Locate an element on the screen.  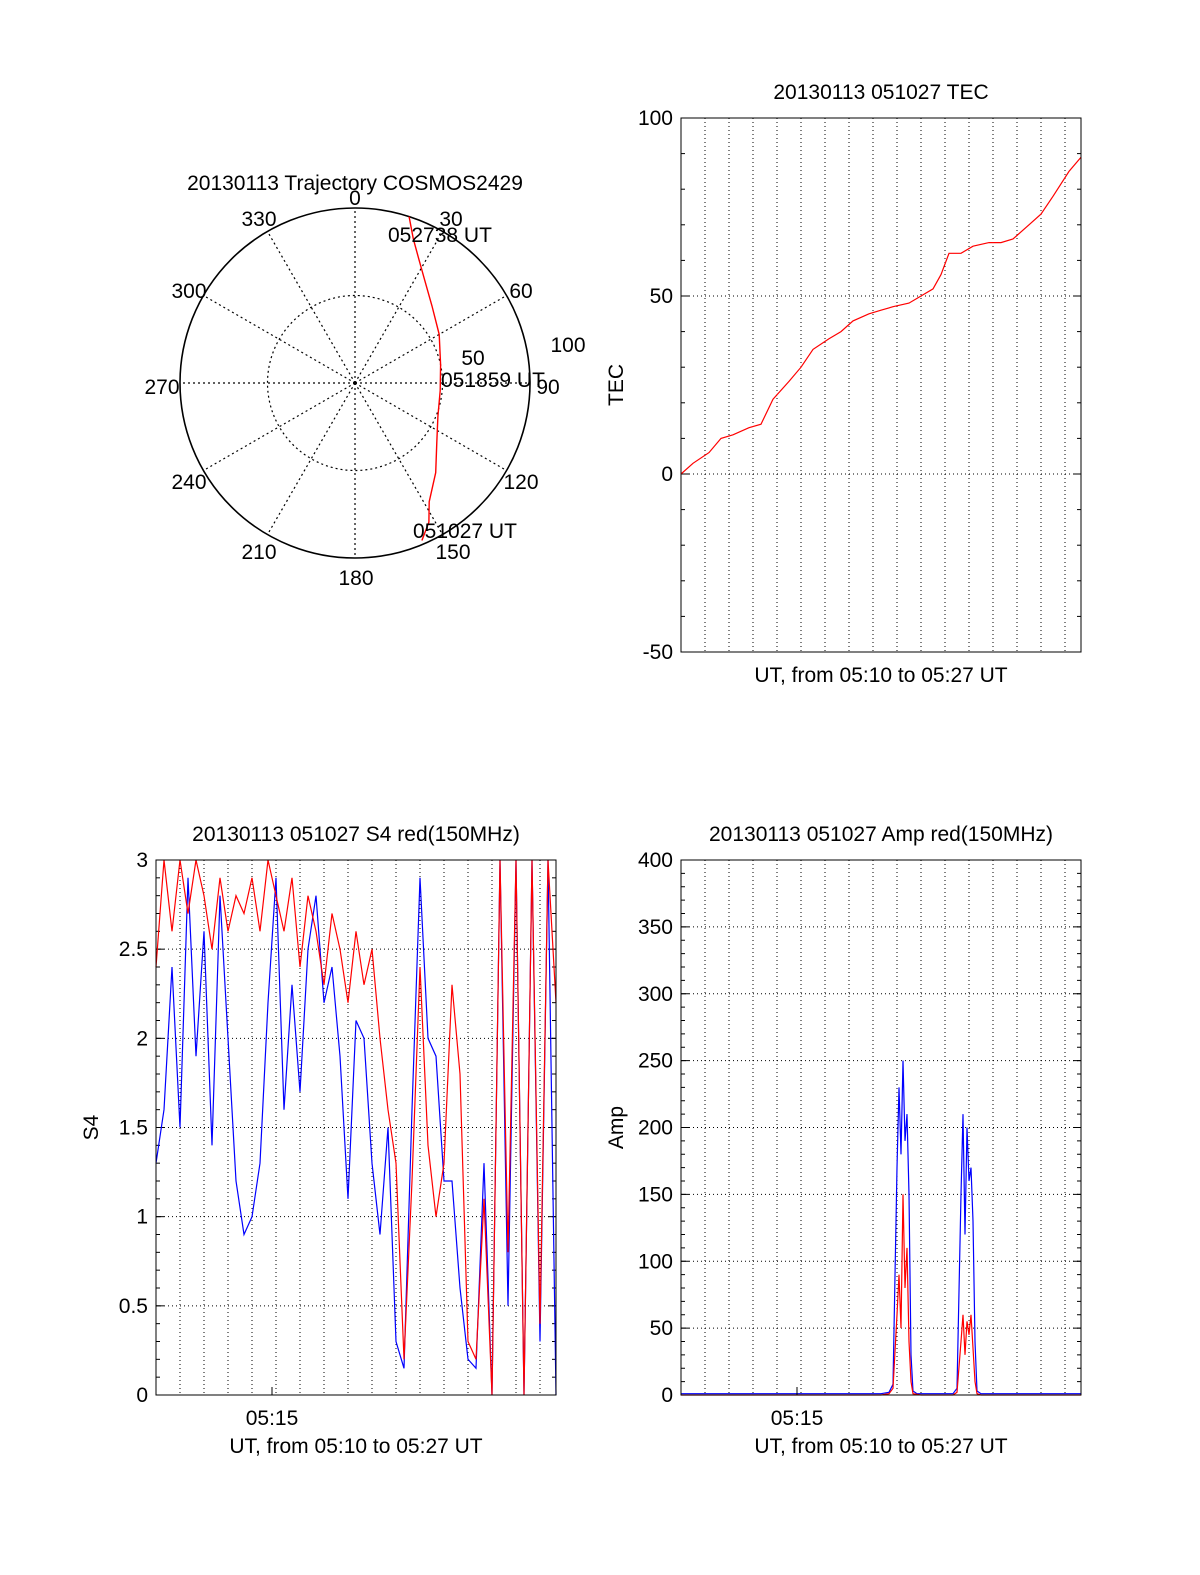
s4-ytick-label: 0 is located at coordinates (142, 1395).